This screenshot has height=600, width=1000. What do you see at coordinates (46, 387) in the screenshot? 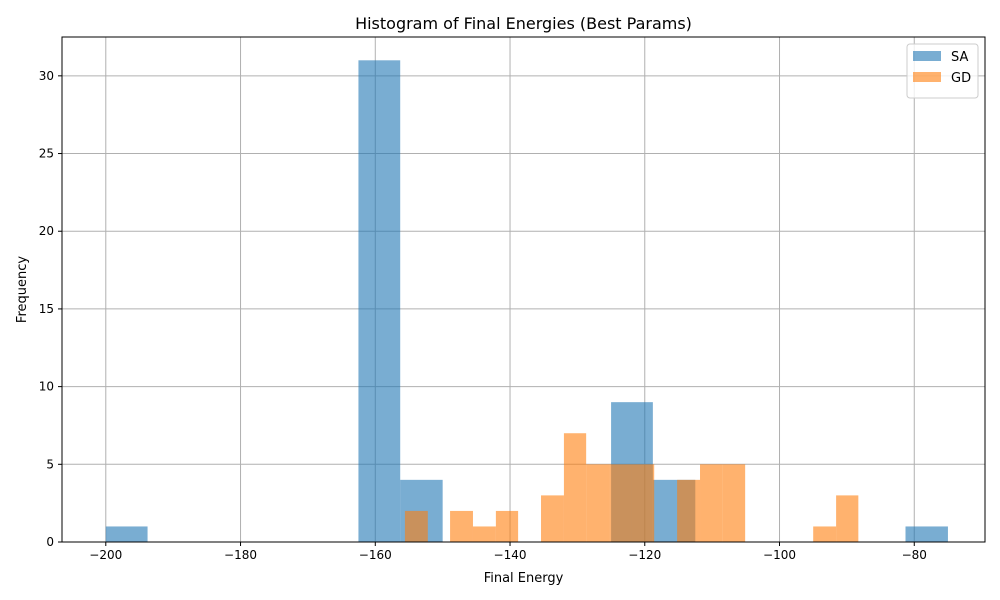
I see `y-tick-label: 10` at bounding box center [46, 387].